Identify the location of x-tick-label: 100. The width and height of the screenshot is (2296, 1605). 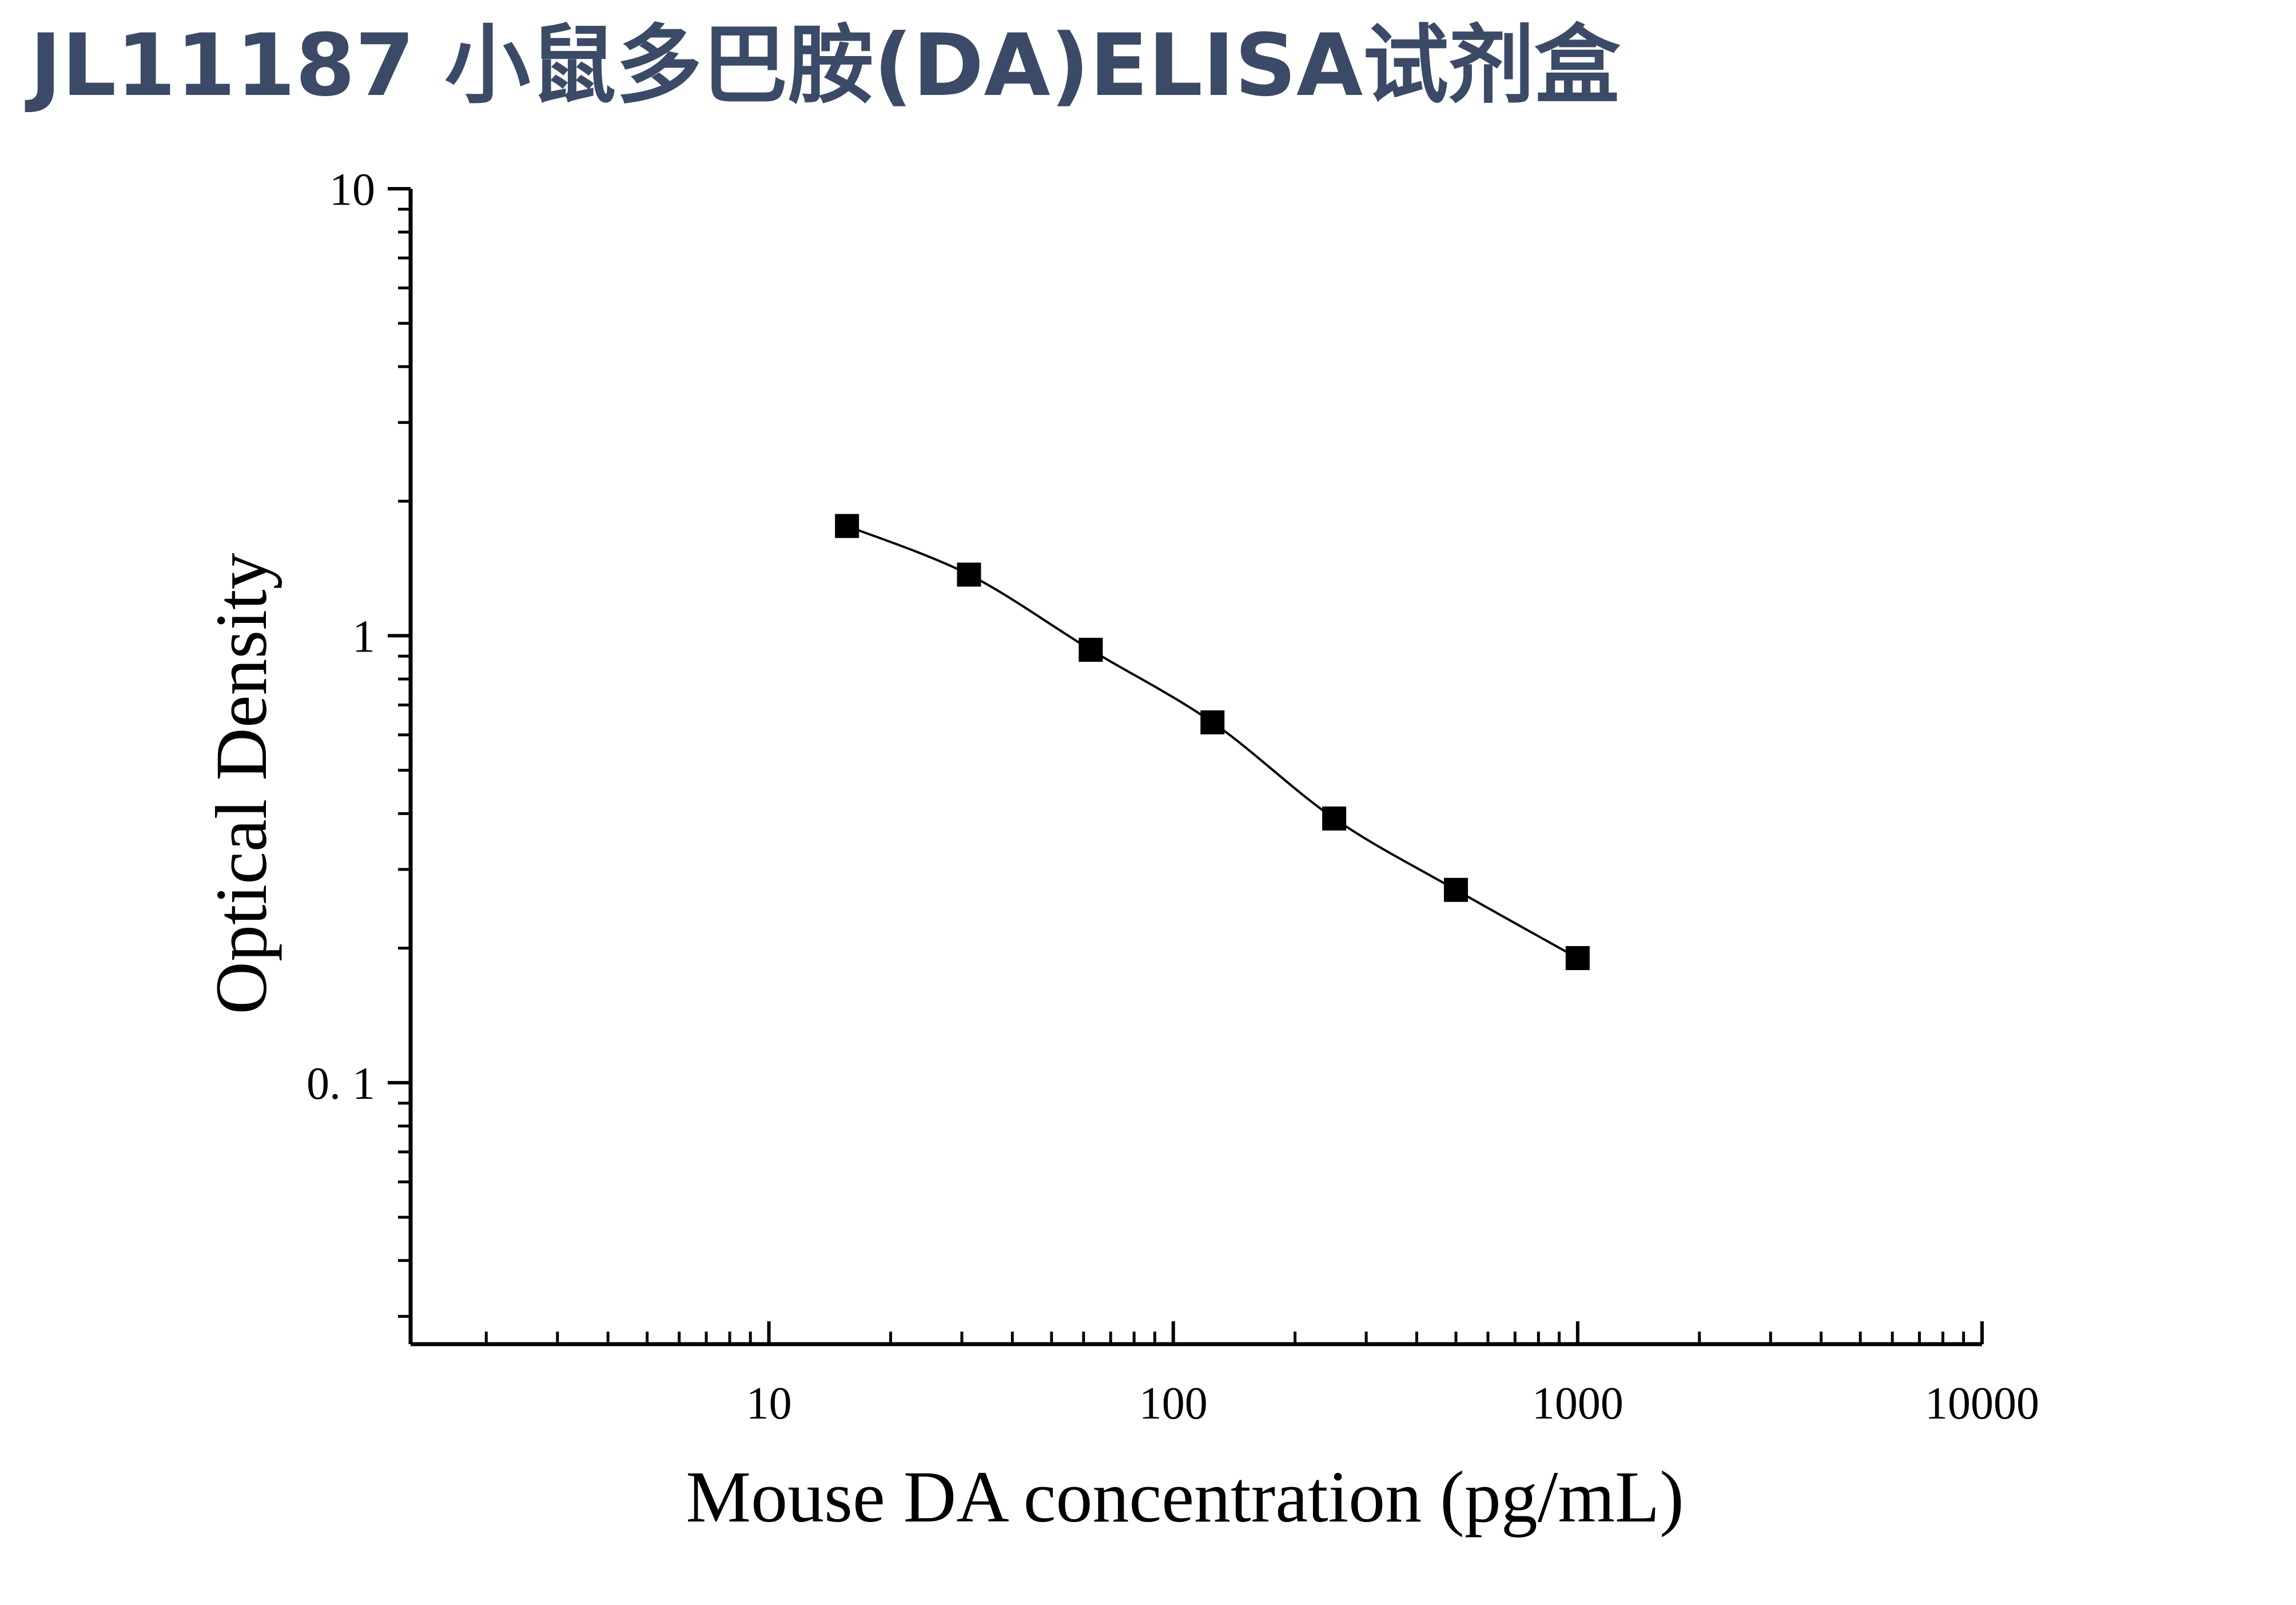
(1174, 1403).